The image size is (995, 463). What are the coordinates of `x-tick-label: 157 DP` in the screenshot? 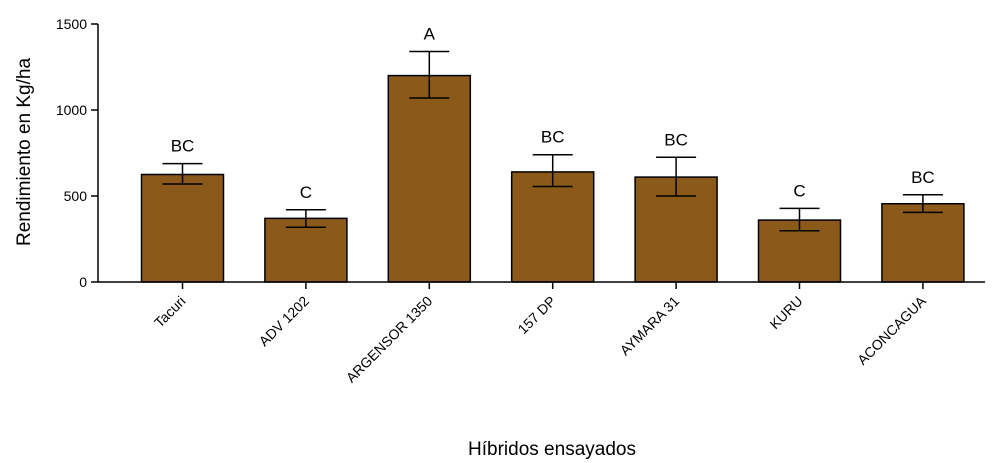 It's located at (536, 315).